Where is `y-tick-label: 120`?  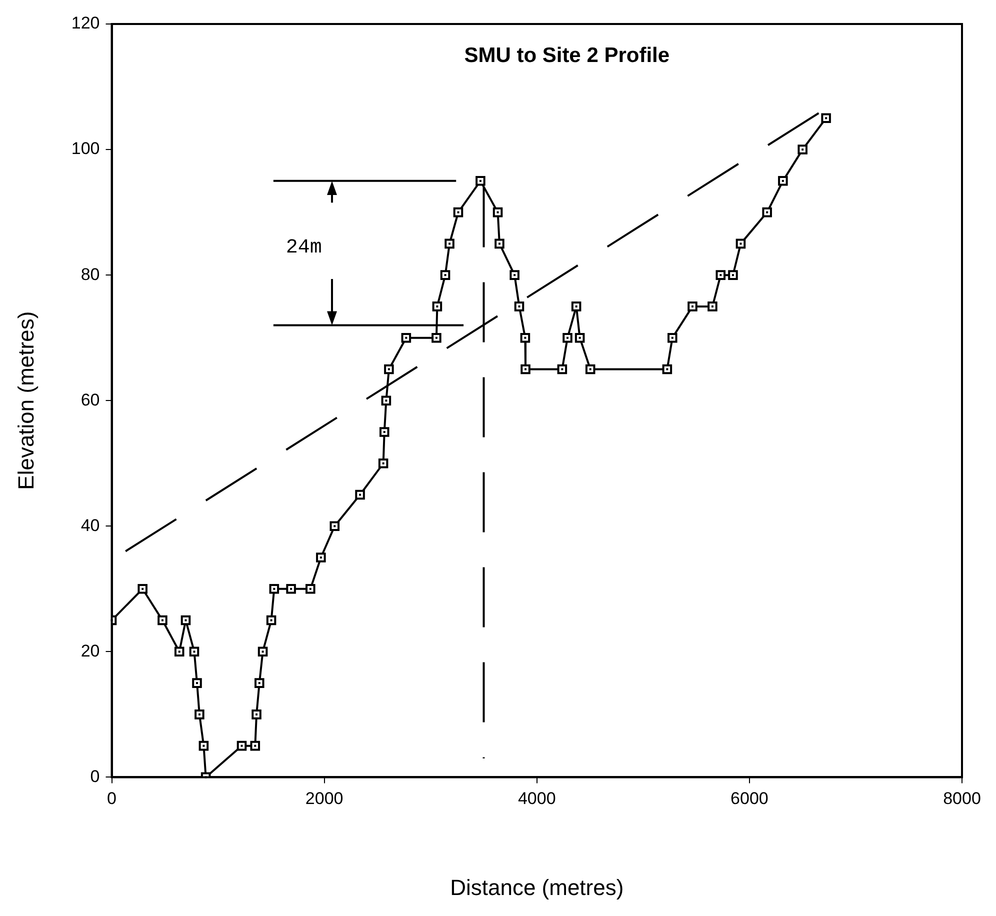 y-tick-label: 120 is located at coordinates (85, 23).